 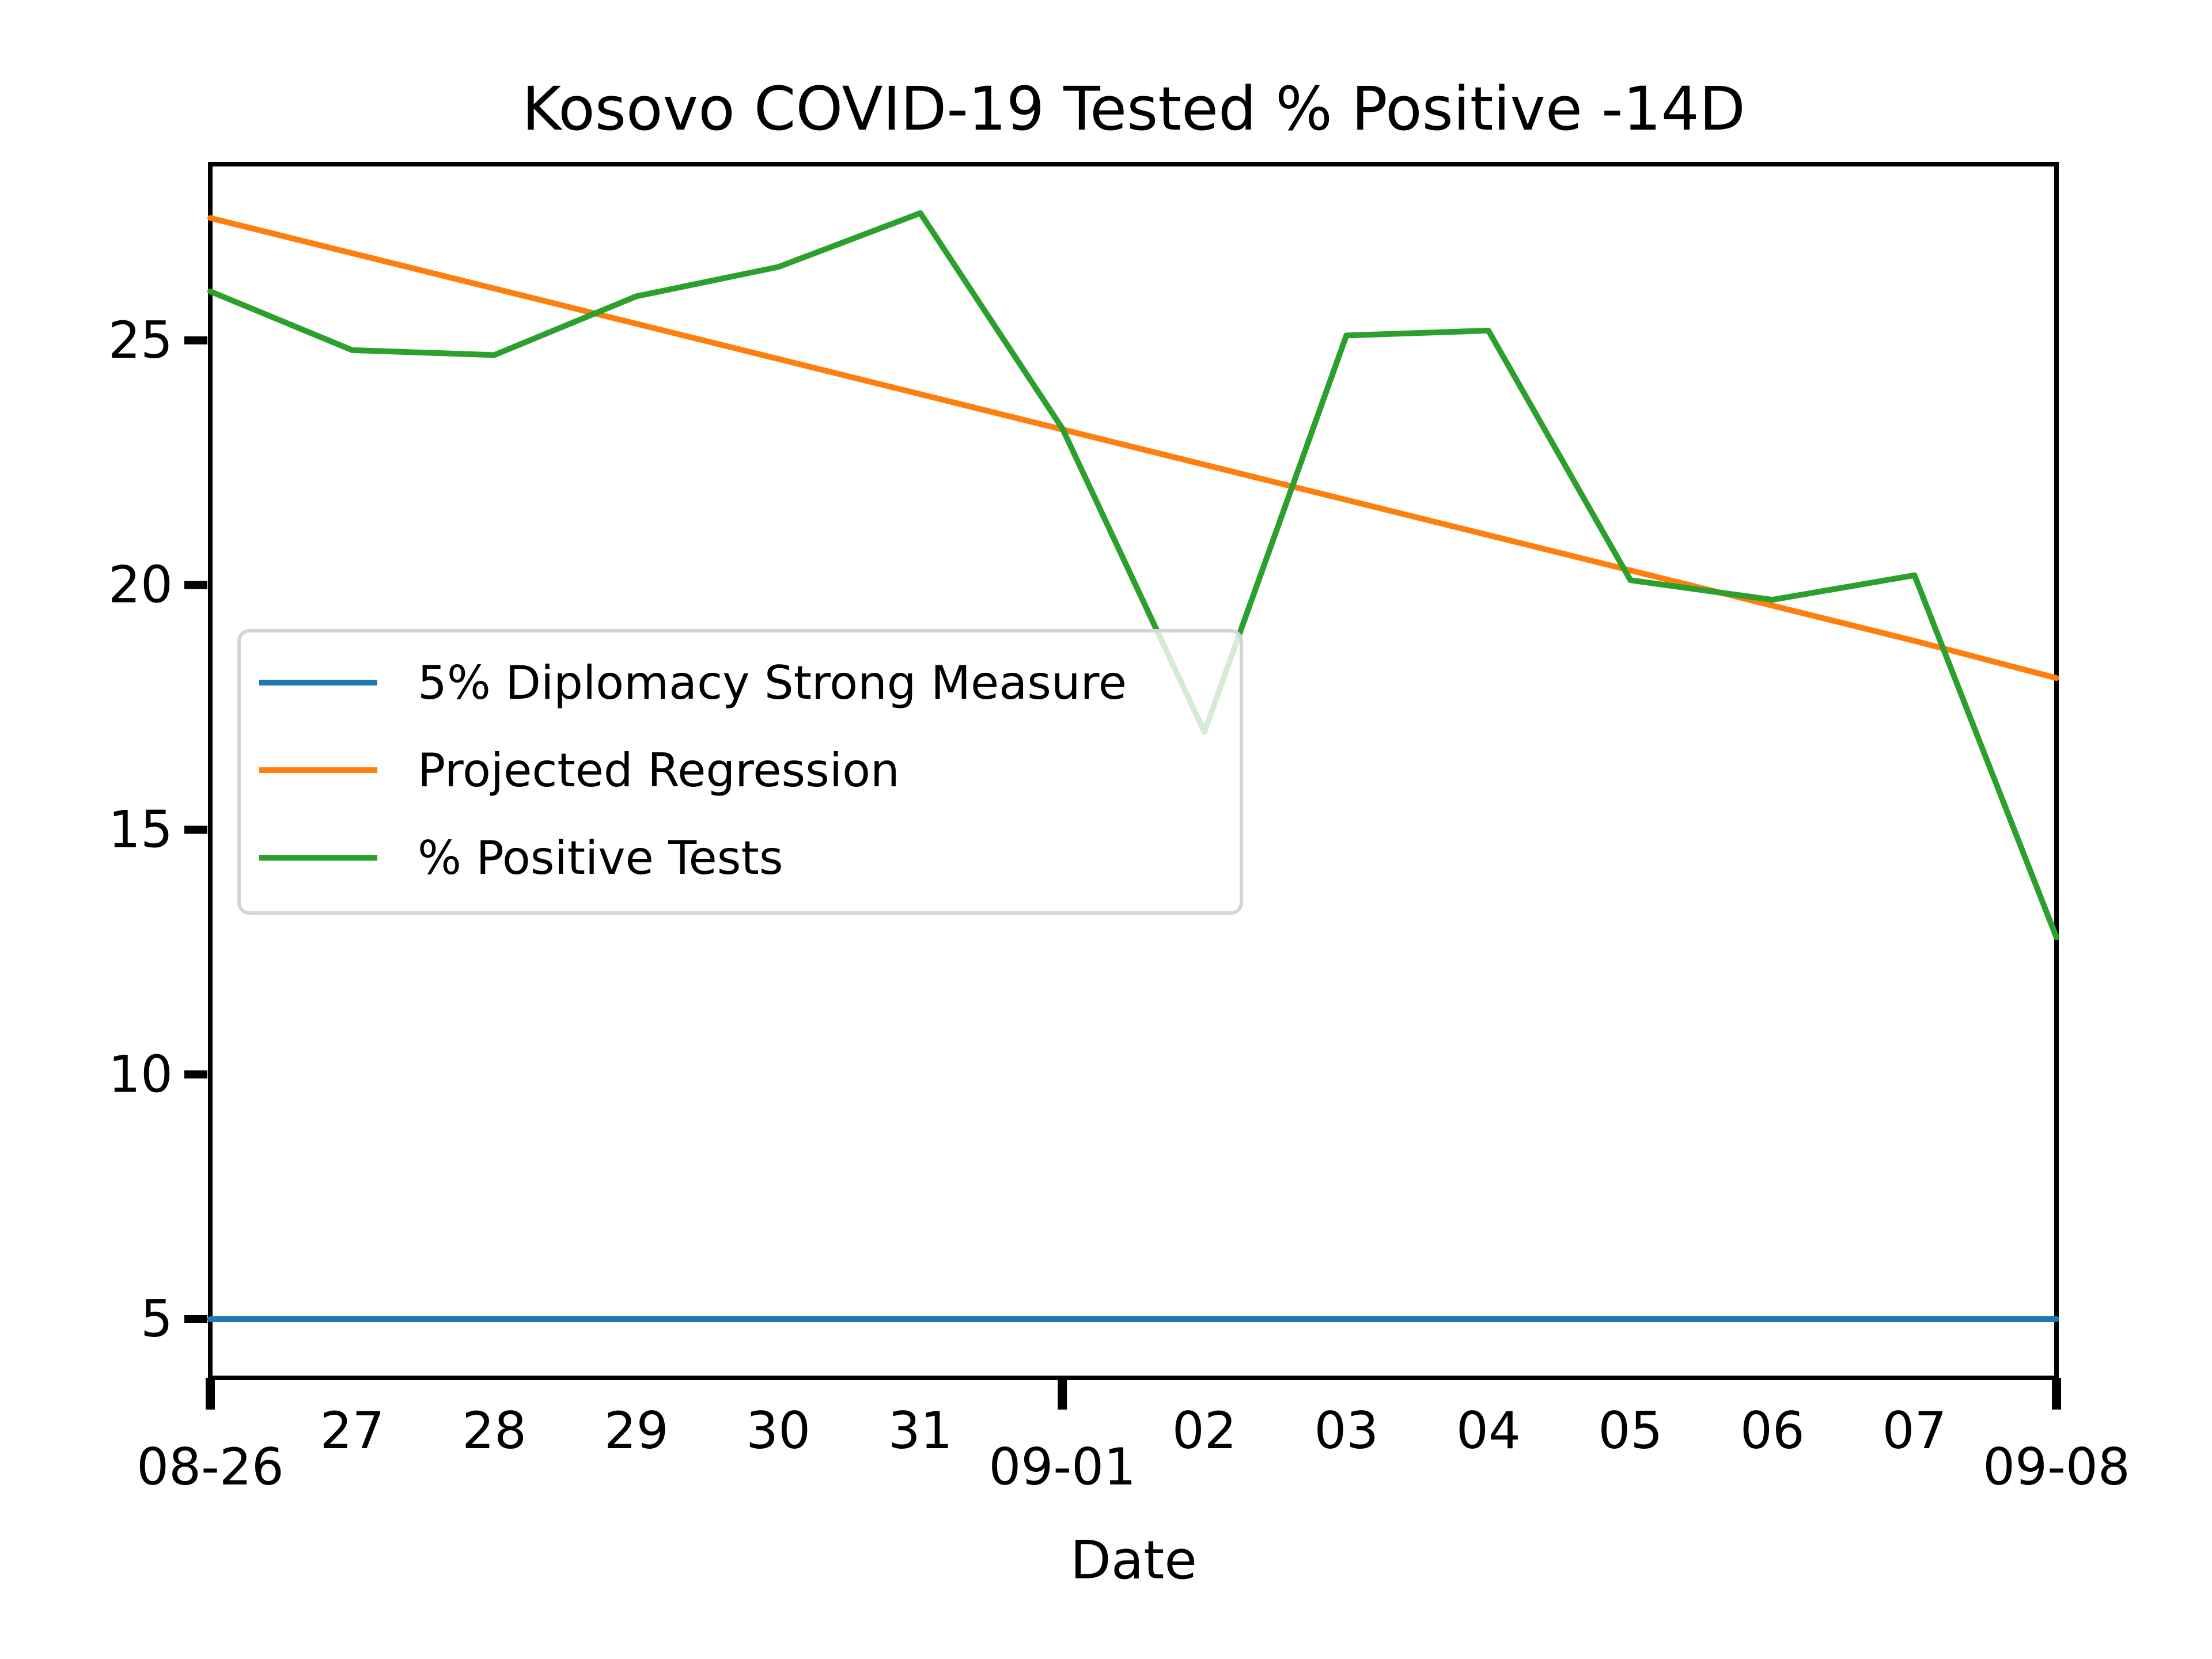 I want to click on legend-label: % Positive Tests, so click(x=600, y=858).